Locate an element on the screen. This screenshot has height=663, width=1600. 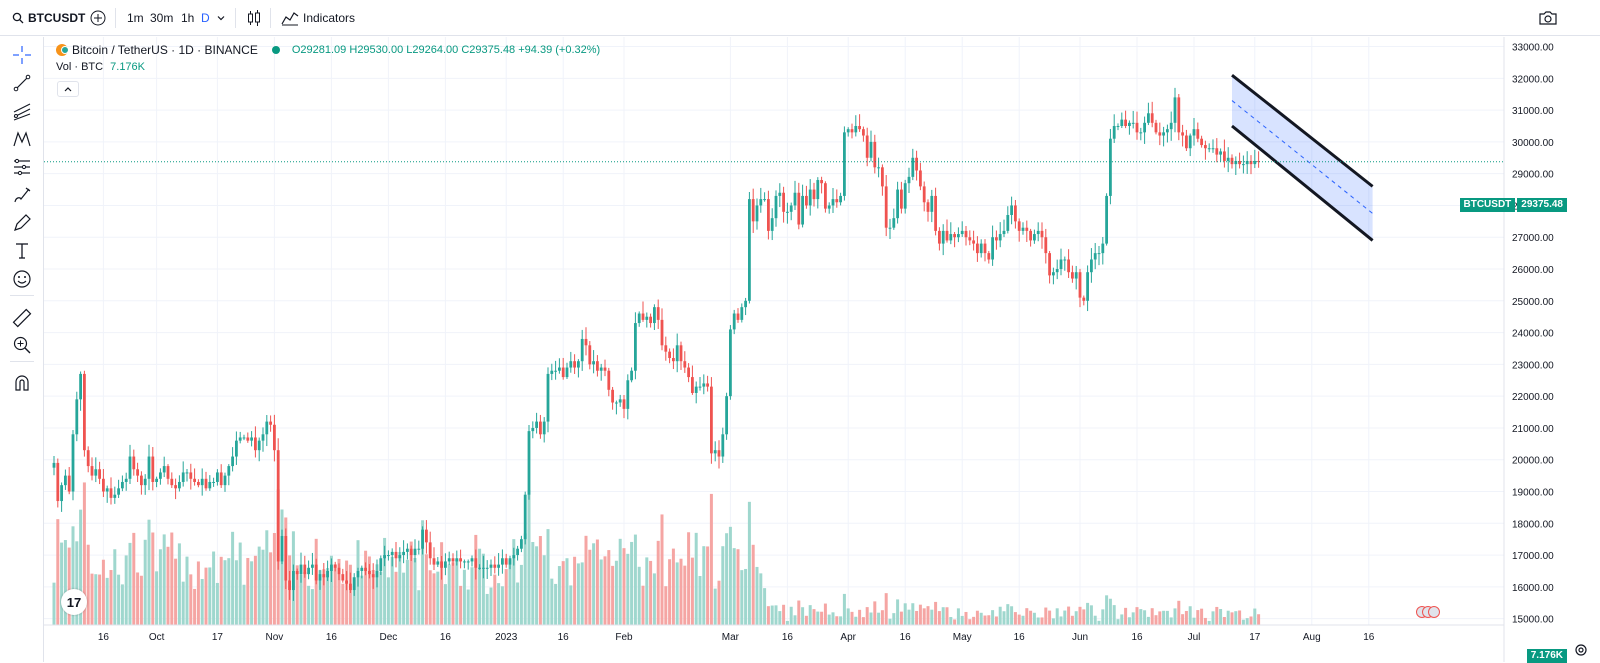
tradingview-logo: 17 is located at coordinates (74, 602).